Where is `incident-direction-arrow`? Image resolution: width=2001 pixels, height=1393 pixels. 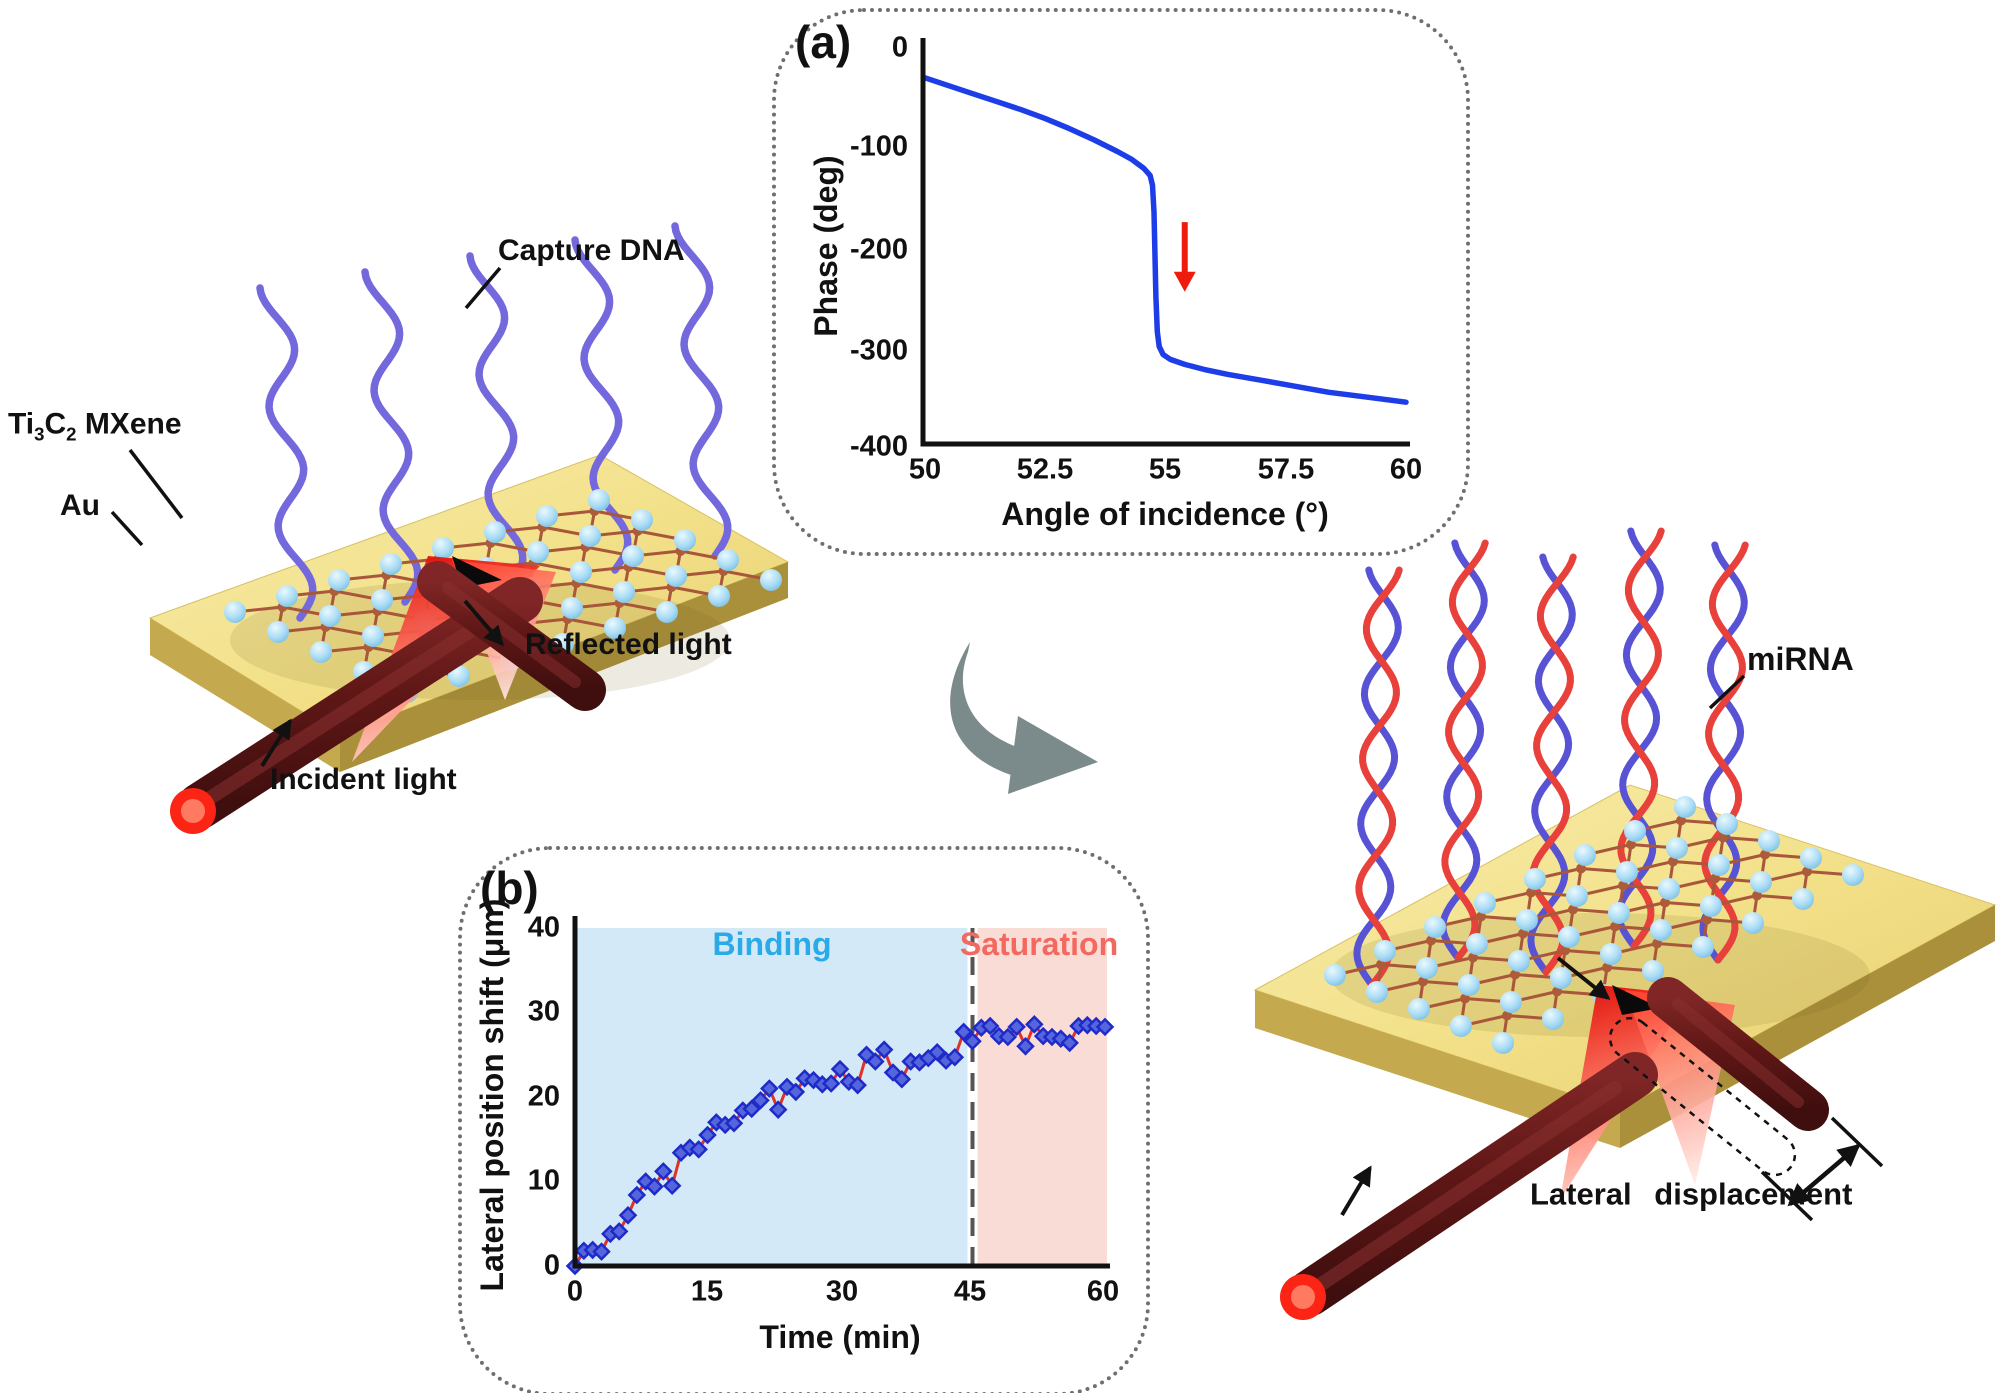
incident-direction-arrow is located at coordinates (1356, 1191).